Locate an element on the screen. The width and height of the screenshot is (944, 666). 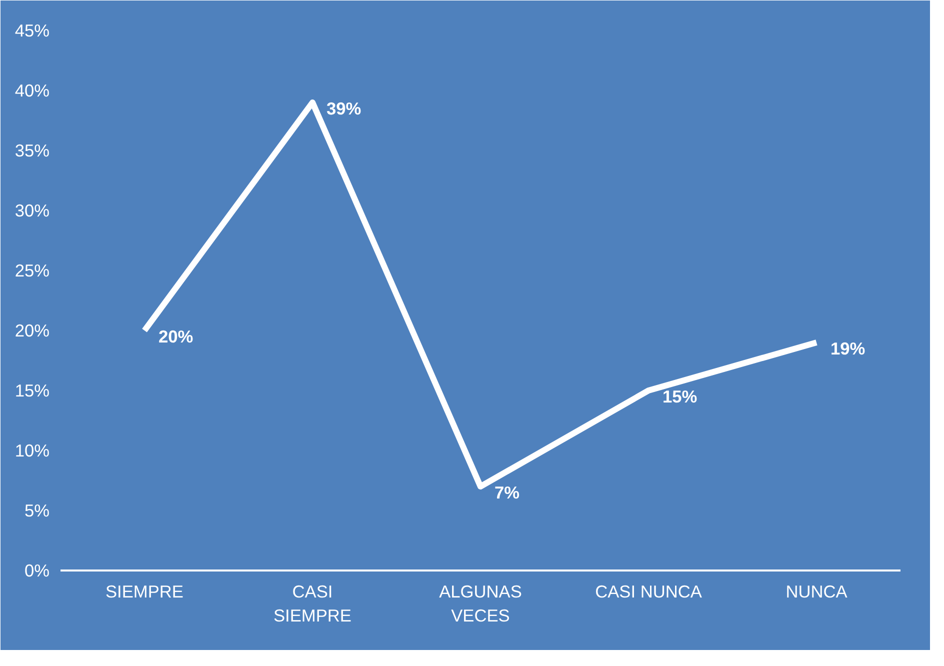
y-tick-label: 35% is located at coordinates (32, 150).